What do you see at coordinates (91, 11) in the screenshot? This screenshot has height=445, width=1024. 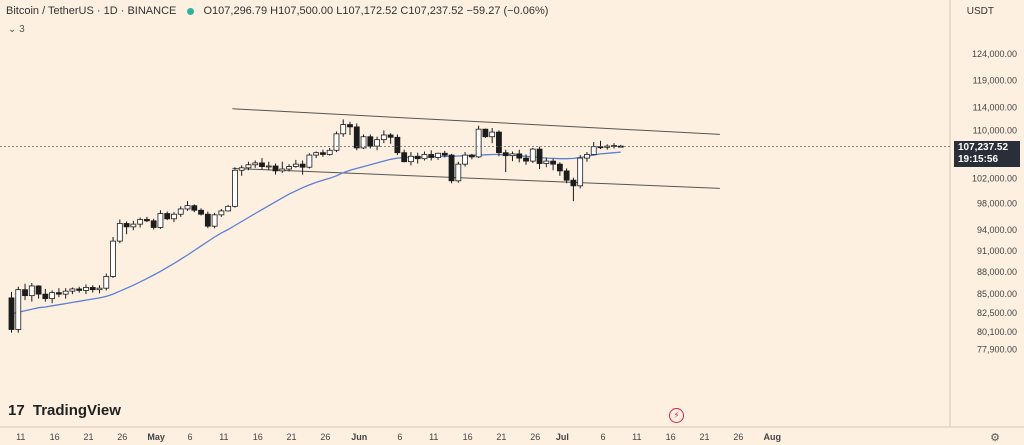 I see `symbol-title: Bitcoin / TetherUS · 1D · BINANCE` at bounding box center [91, 11].